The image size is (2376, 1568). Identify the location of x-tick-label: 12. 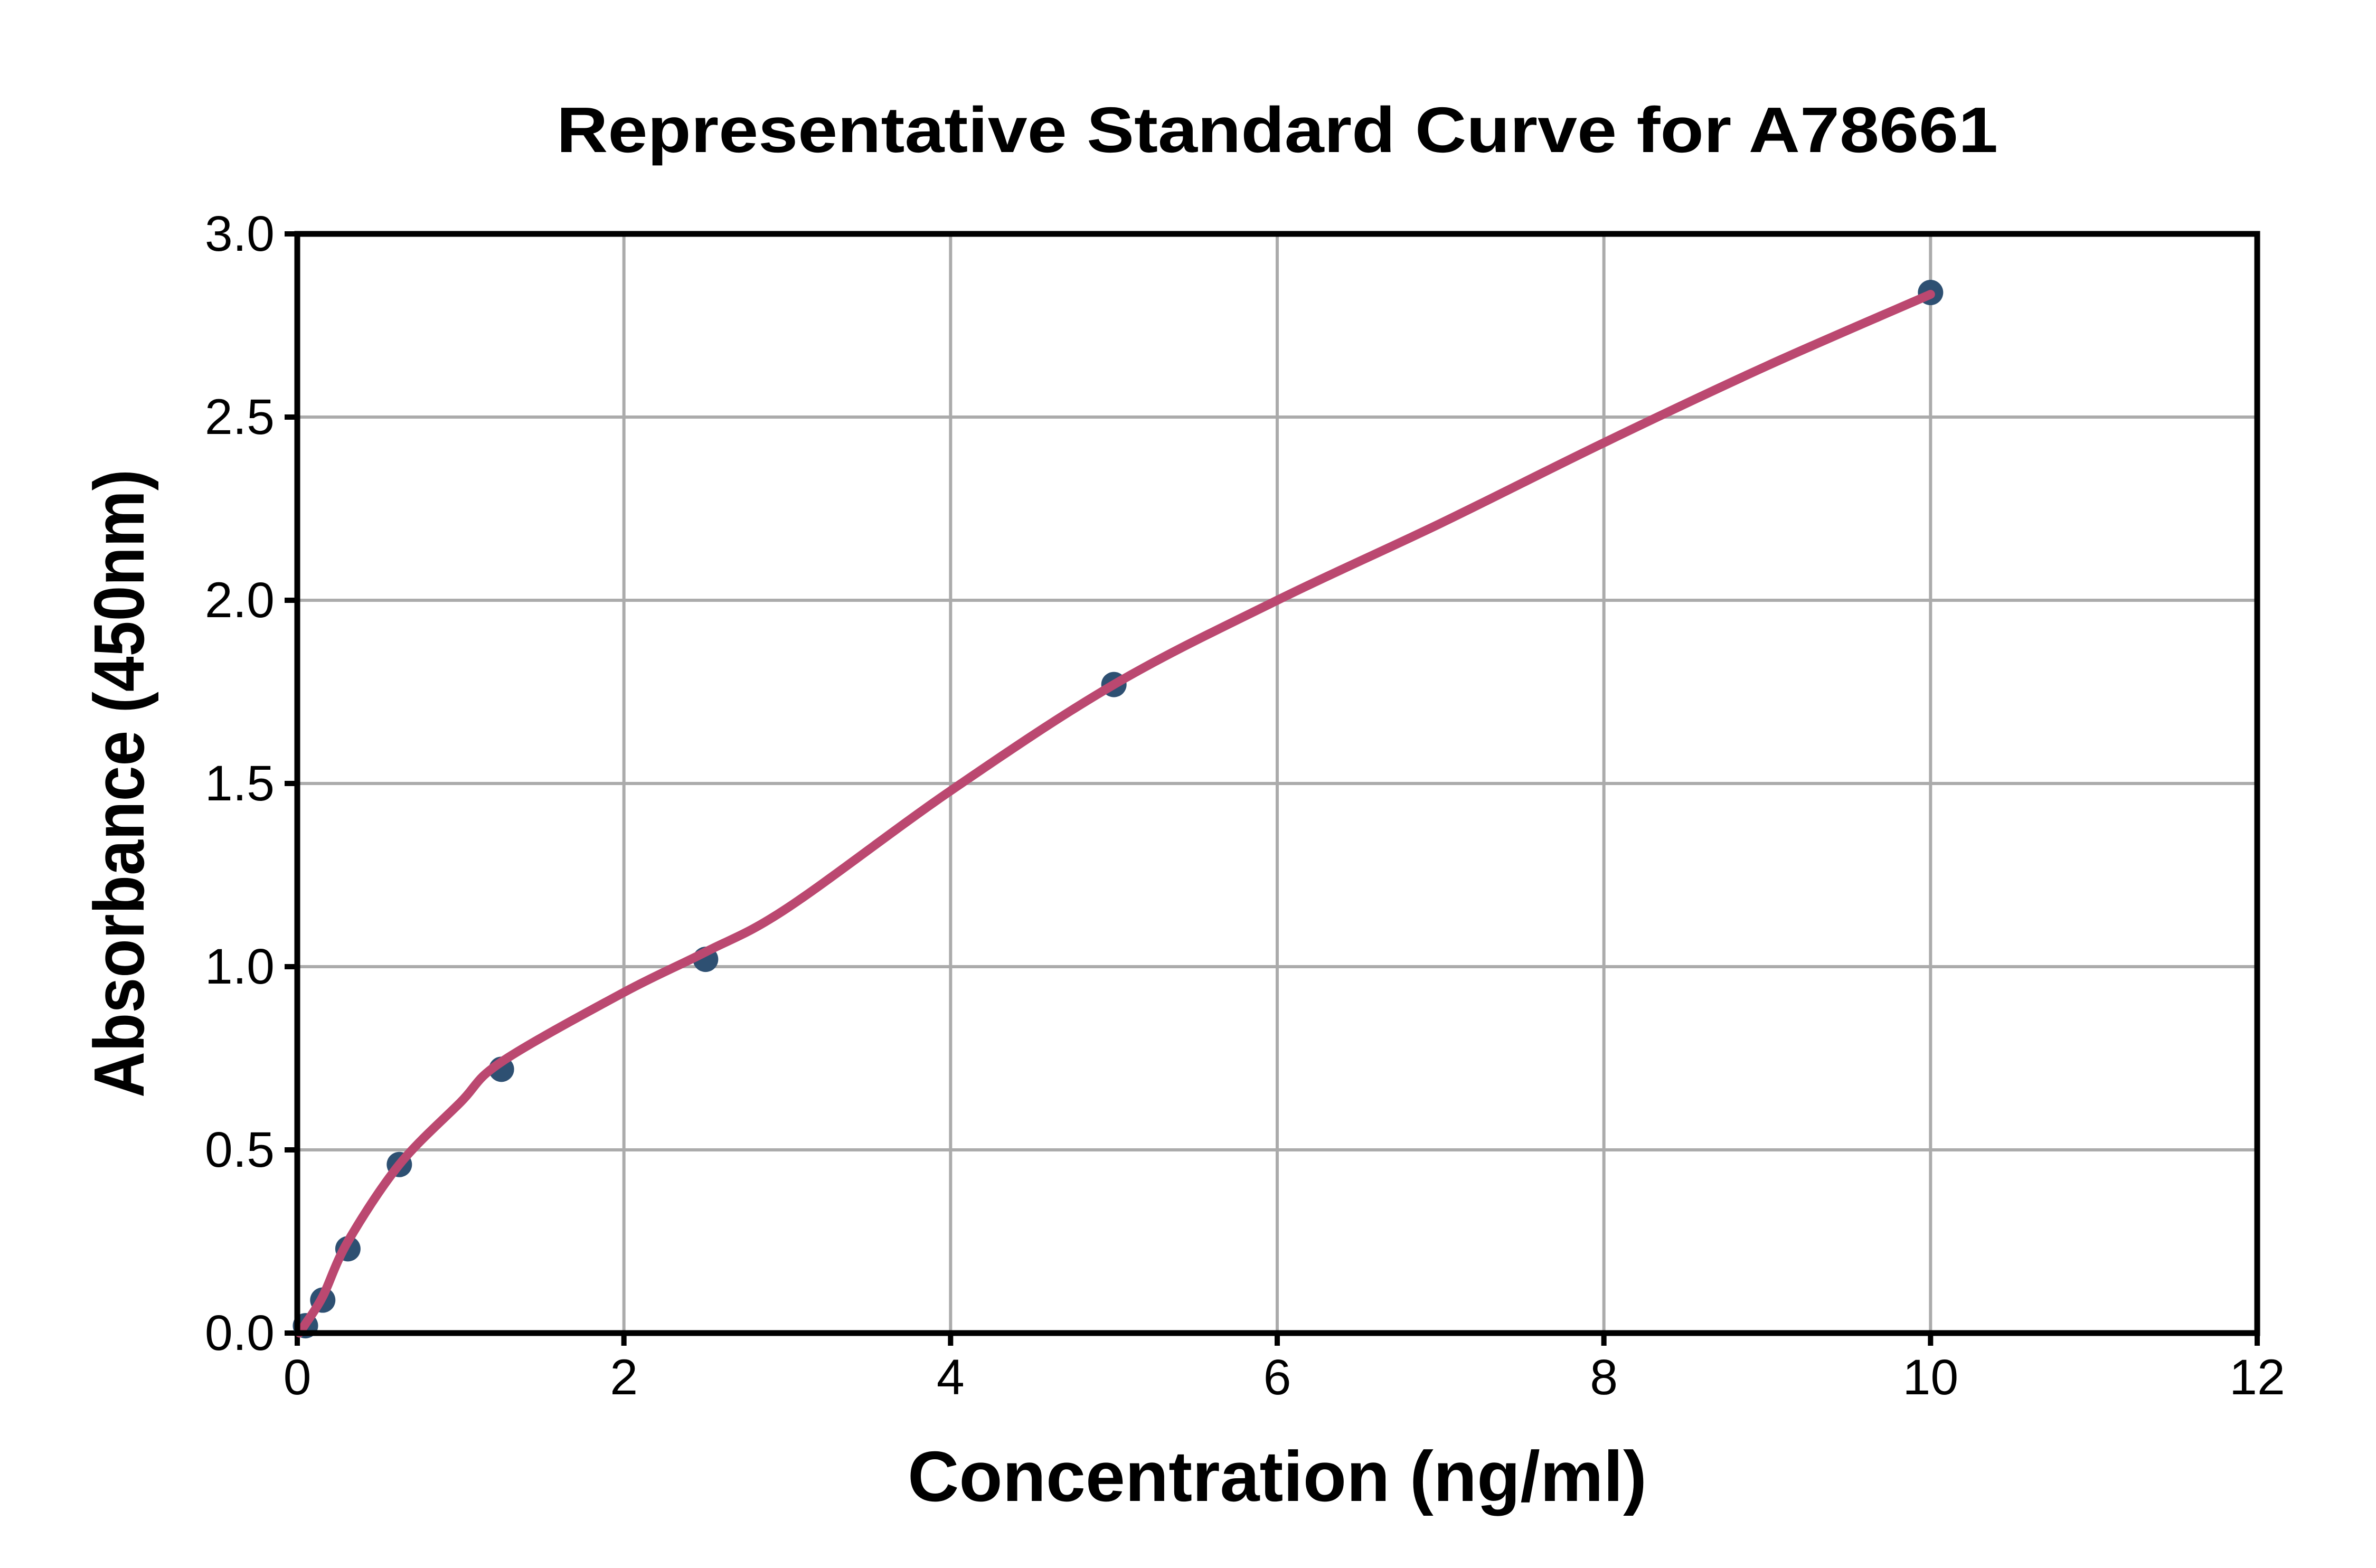
(2257, 1377).